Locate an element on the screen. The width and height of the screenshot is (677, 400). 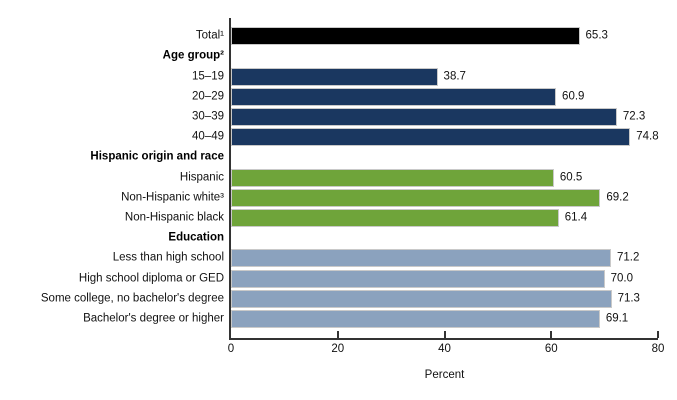
value-label: 69.1 is located at coordinates (617, 318).